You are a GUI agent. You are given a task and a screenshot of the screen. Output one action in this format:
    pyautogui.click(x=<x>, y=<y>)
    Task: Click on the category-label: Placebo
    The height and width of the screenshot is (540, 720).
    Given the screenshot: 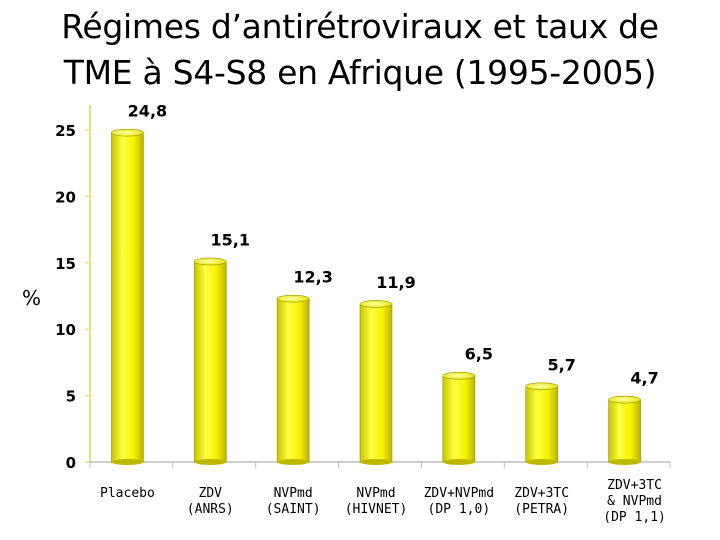 What is the action you would take?
    pyautogui.click(x=127, y=494)
    